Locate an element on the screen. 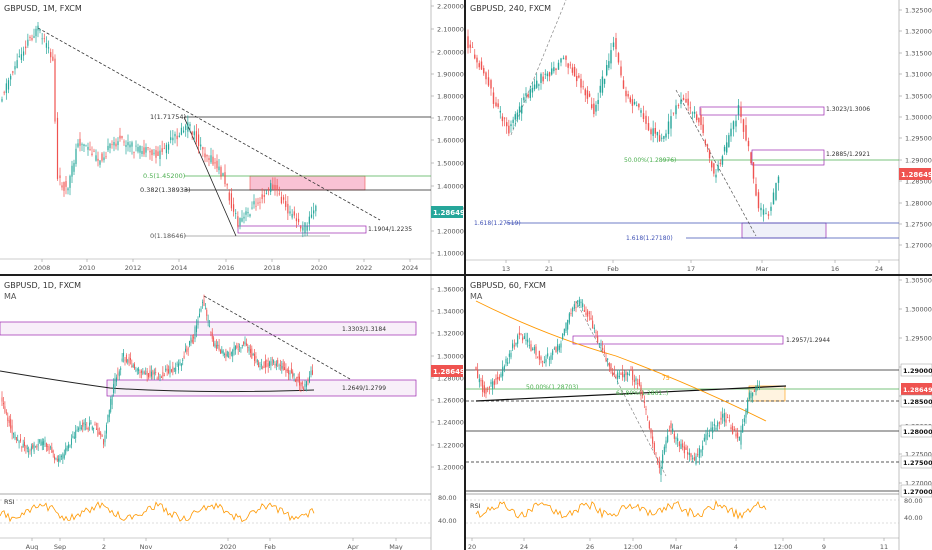 Image resolution: width=932 pixels, height=550 pixels. price-tick-label: 1.10000 is located at coordinates (450, 254).